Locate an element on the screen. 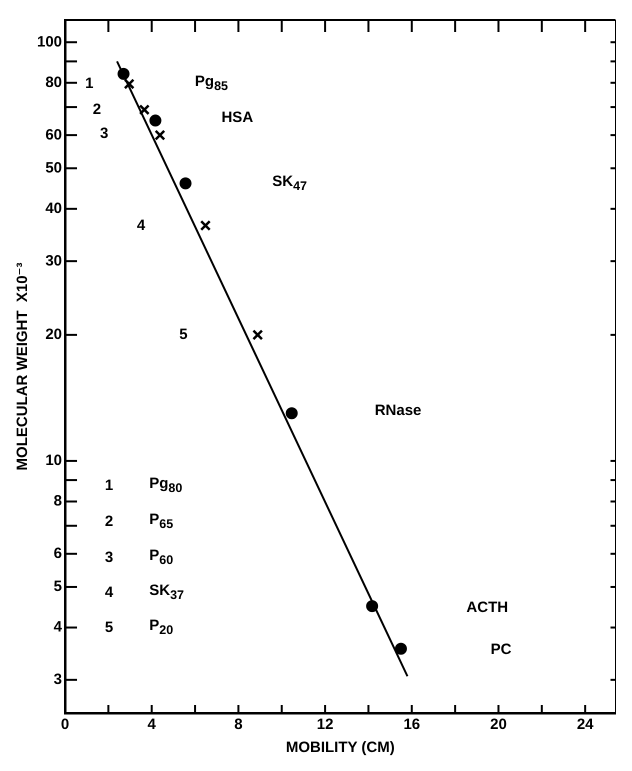  x-tick-label: 24 is located at coordinates (585, 725).